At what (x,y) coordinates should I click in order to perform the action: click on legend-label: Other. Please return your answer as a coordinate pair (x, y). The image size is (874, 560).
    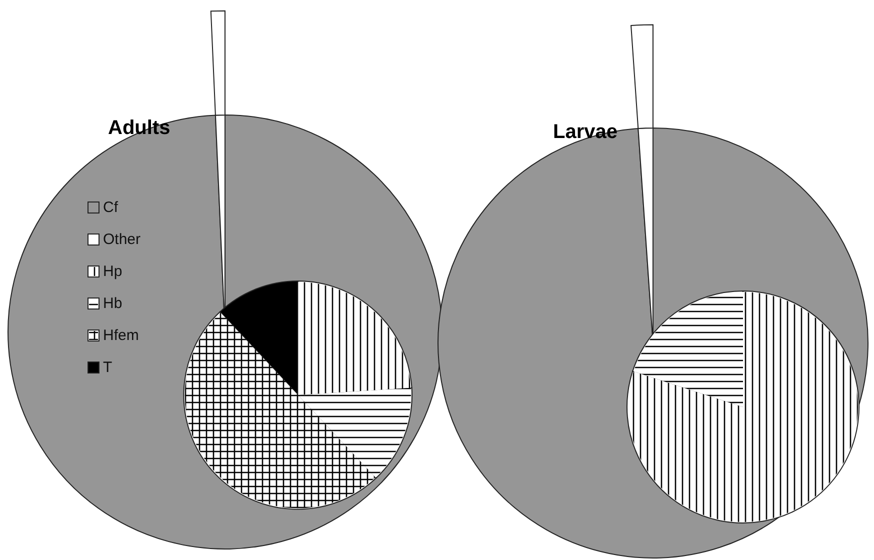
    Looking at the image, I should click on (122, 239).